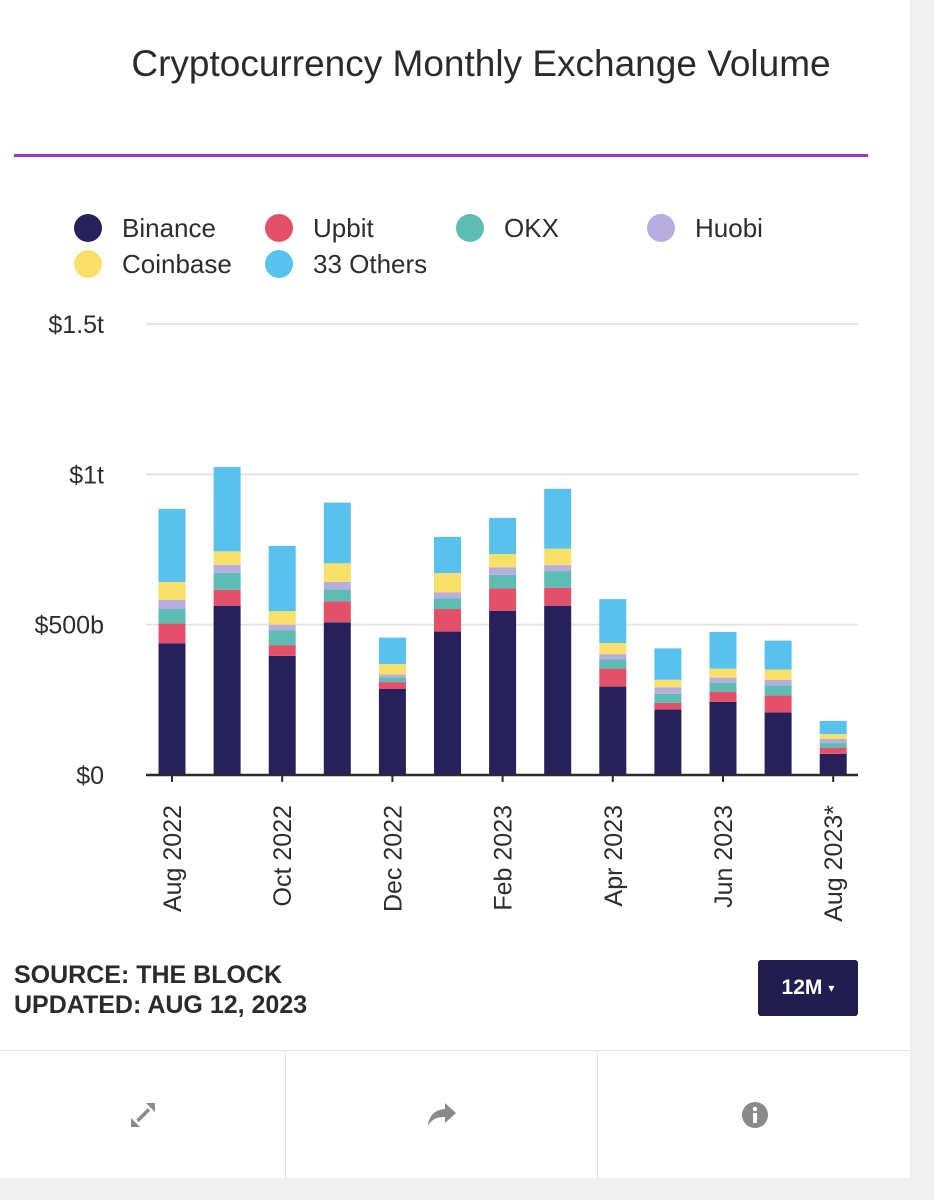 Image resolution: width=934 pixels, height=1200 pixels. What do you see at coordinates (145, 228) in the screenshot?
I see `legend-item-binance: Binance` at bounding box center [145, 228].